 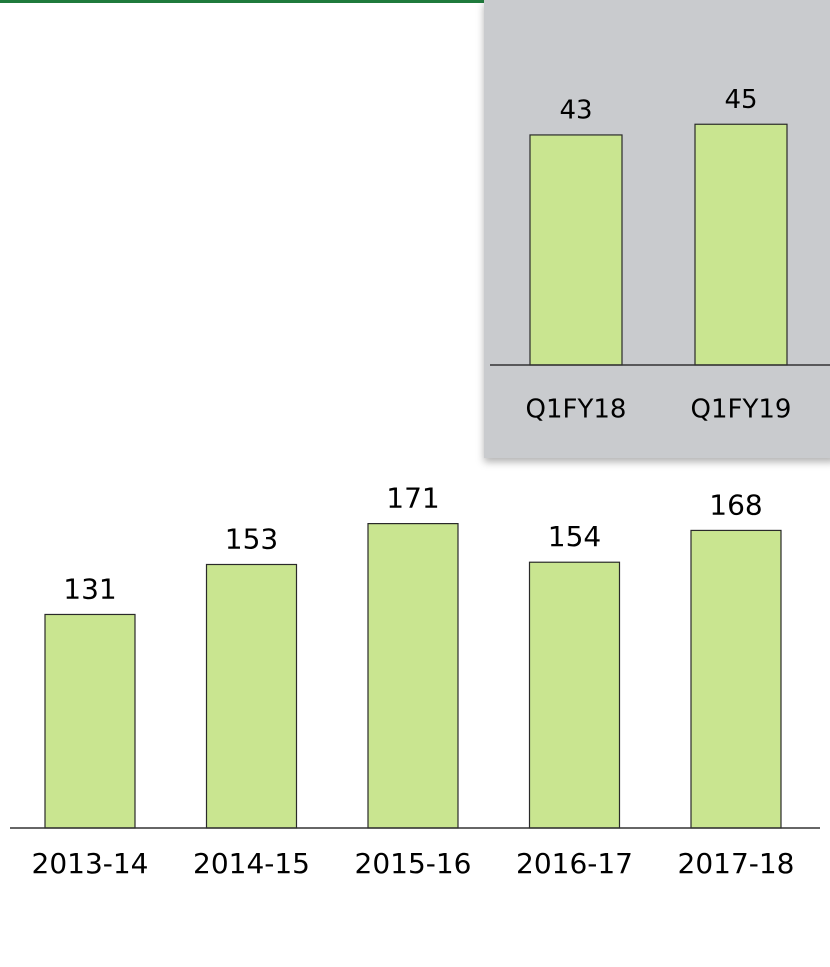 What do you see at coordinates (736, 863) in the screenshot?
I see `x-tick-label: 2017-18` at bounding box center [736, 863].